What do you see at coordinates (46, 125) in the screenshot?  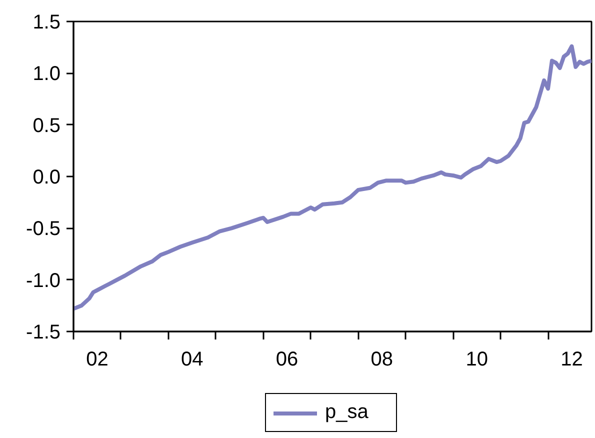 I see `y-tick-label: 0.5` at bounding box center [46, 125].